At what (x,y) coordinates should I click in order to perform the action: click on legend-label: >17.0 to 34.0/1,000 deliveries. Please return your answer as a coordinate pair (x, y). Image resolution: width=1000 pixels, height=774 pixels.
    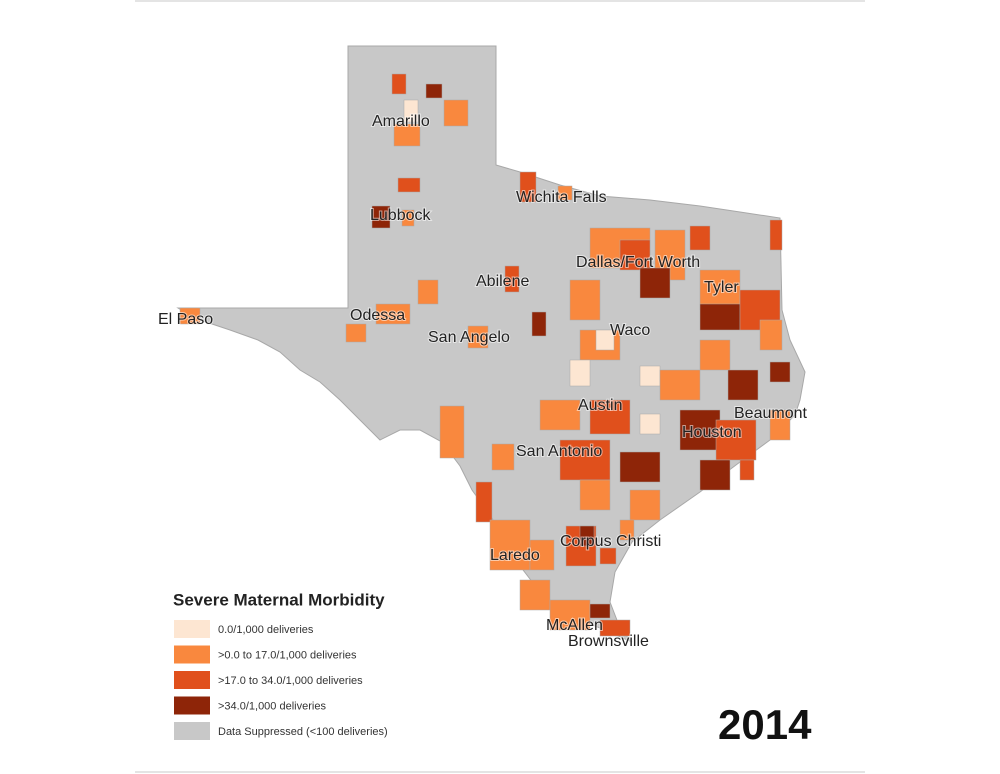
    Looking at the image, I should click on (290, 681).